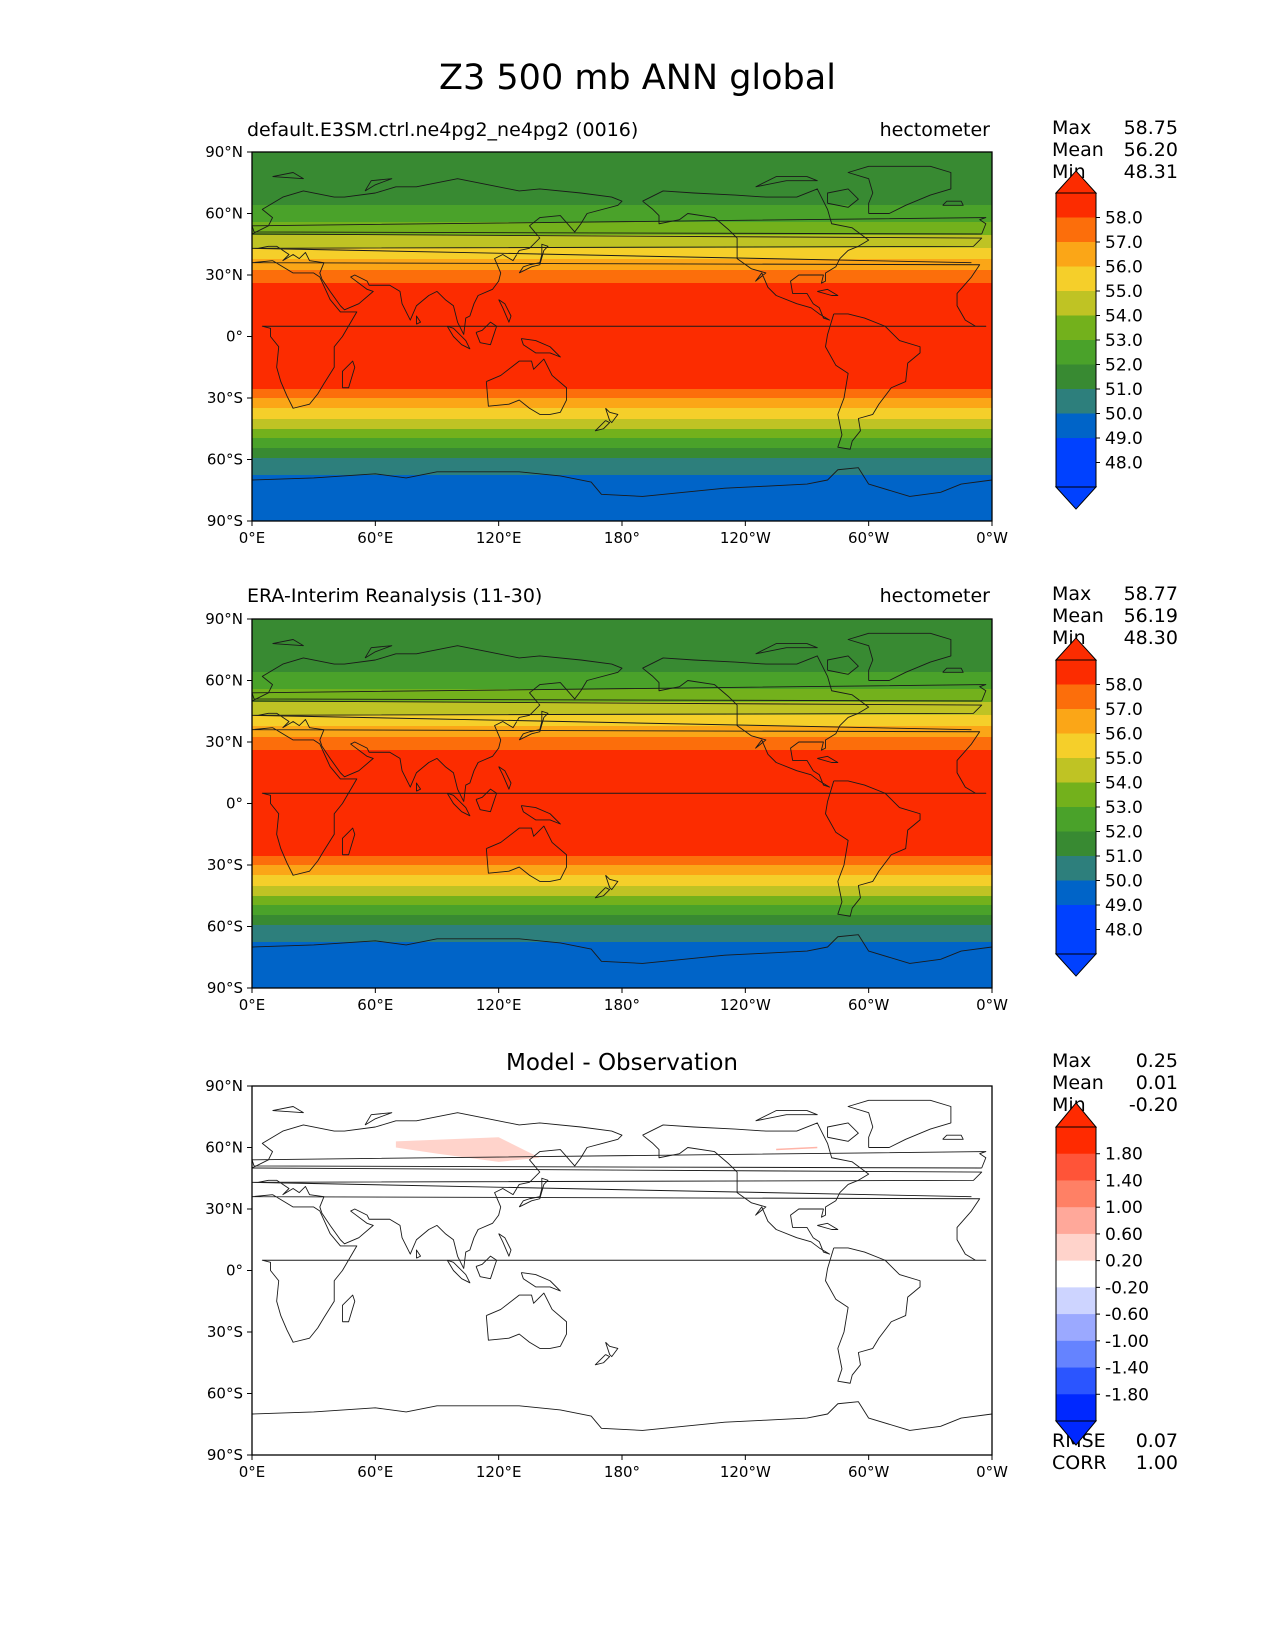 The height and width of the screenshot is (1650, 1275). What do you see at coordinates (375, 1472) in the screenshot?
I see `x-tick-label: 60°E` at bounding box center [375, 1472].